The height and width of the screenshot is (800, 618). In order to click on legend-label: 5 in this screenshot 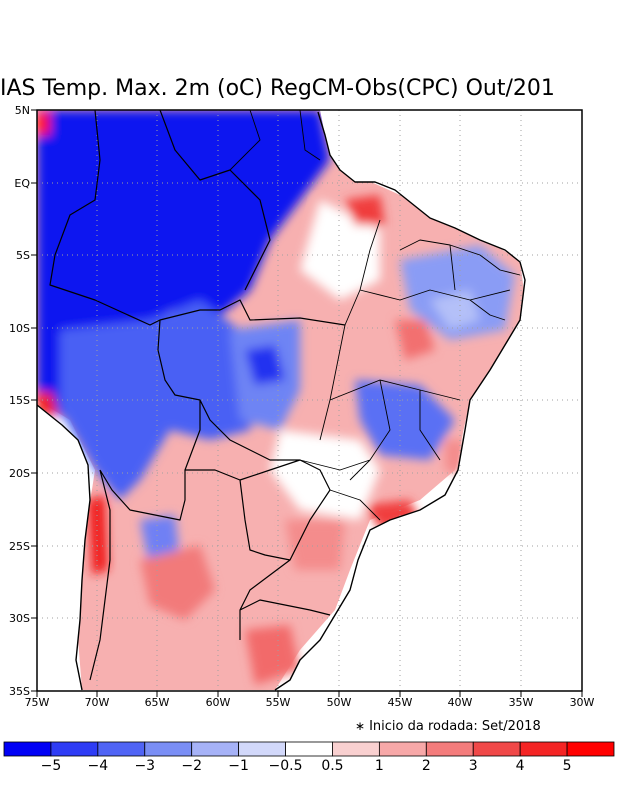, I will do `click(567, 766)`.